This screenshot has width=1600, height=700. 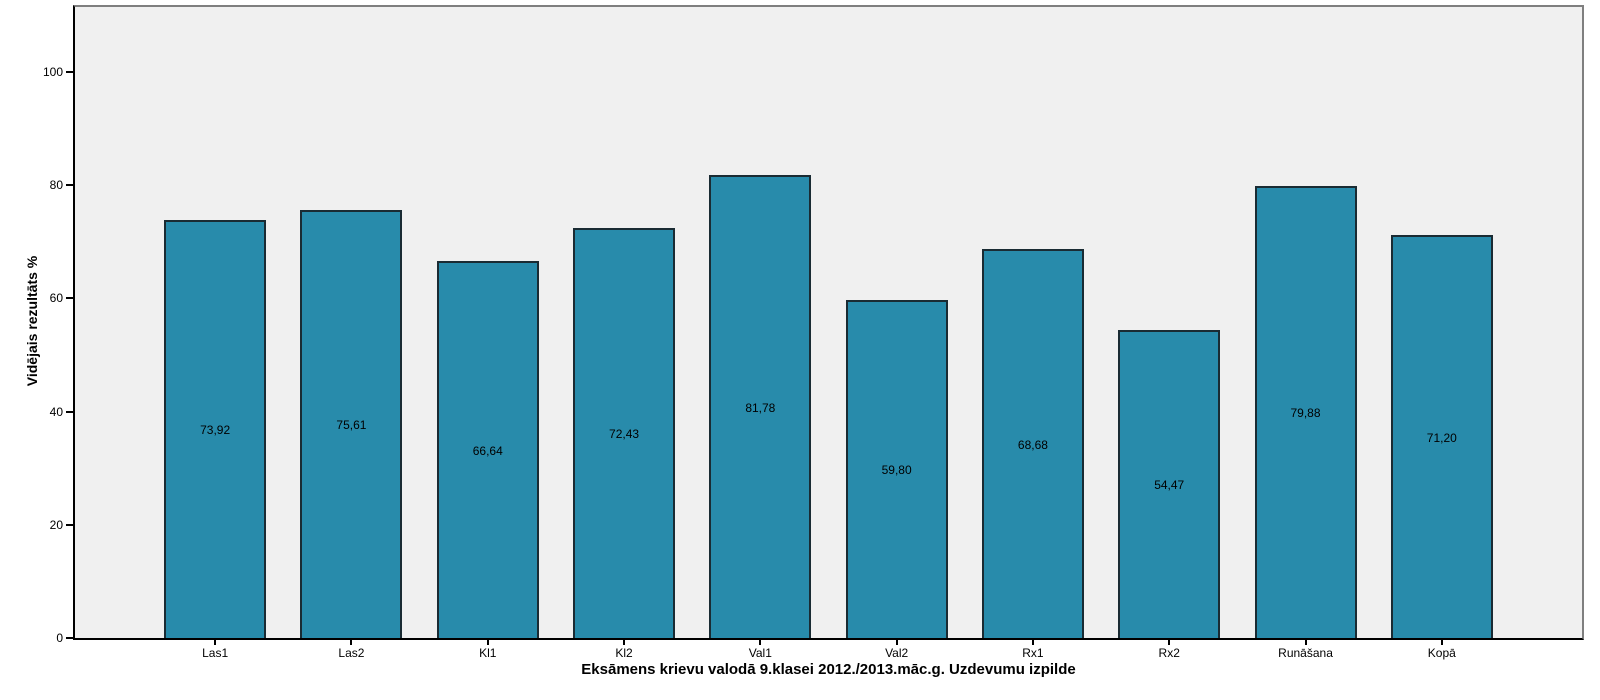 I want to click on bar: 73,92, so click(x=215, y=429).